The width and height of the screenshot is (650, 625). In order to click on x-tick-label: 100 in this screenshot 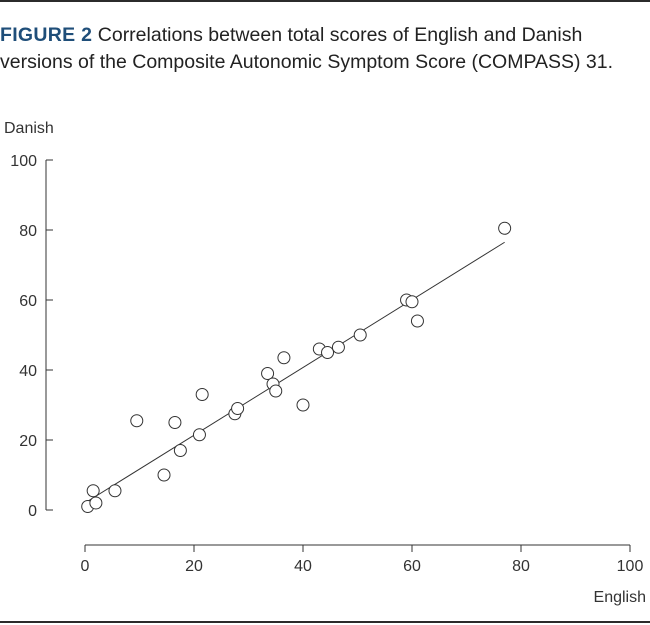, I will do `click(630, 566)`.